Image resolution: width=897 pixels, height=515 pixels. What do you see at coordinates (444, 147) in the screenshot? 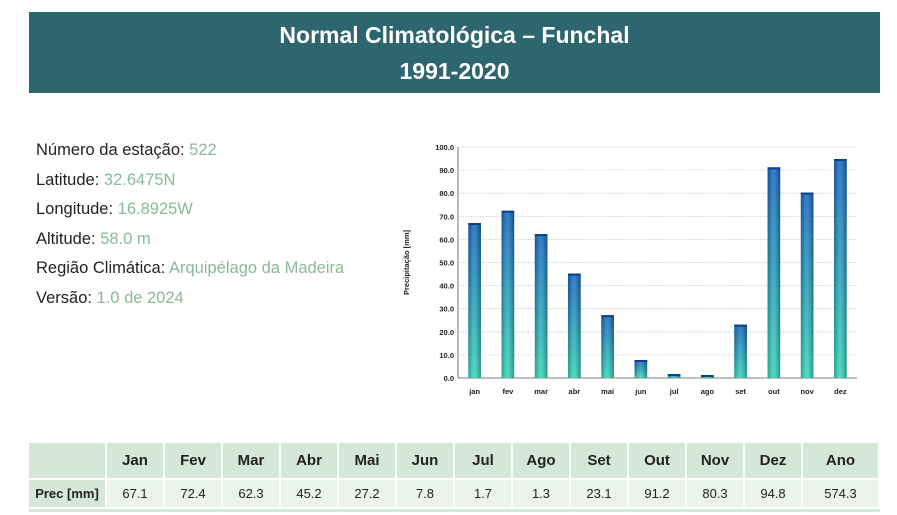
I see `y-tick-label: 100.0` at bounding box center [444, 147].